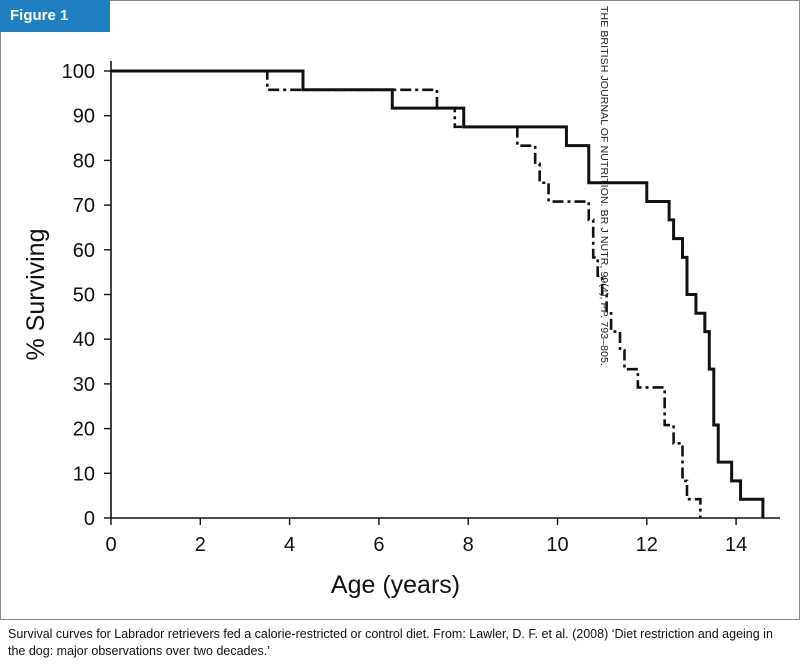  I want to click on y-tick-label: 20, so click(84, 430).